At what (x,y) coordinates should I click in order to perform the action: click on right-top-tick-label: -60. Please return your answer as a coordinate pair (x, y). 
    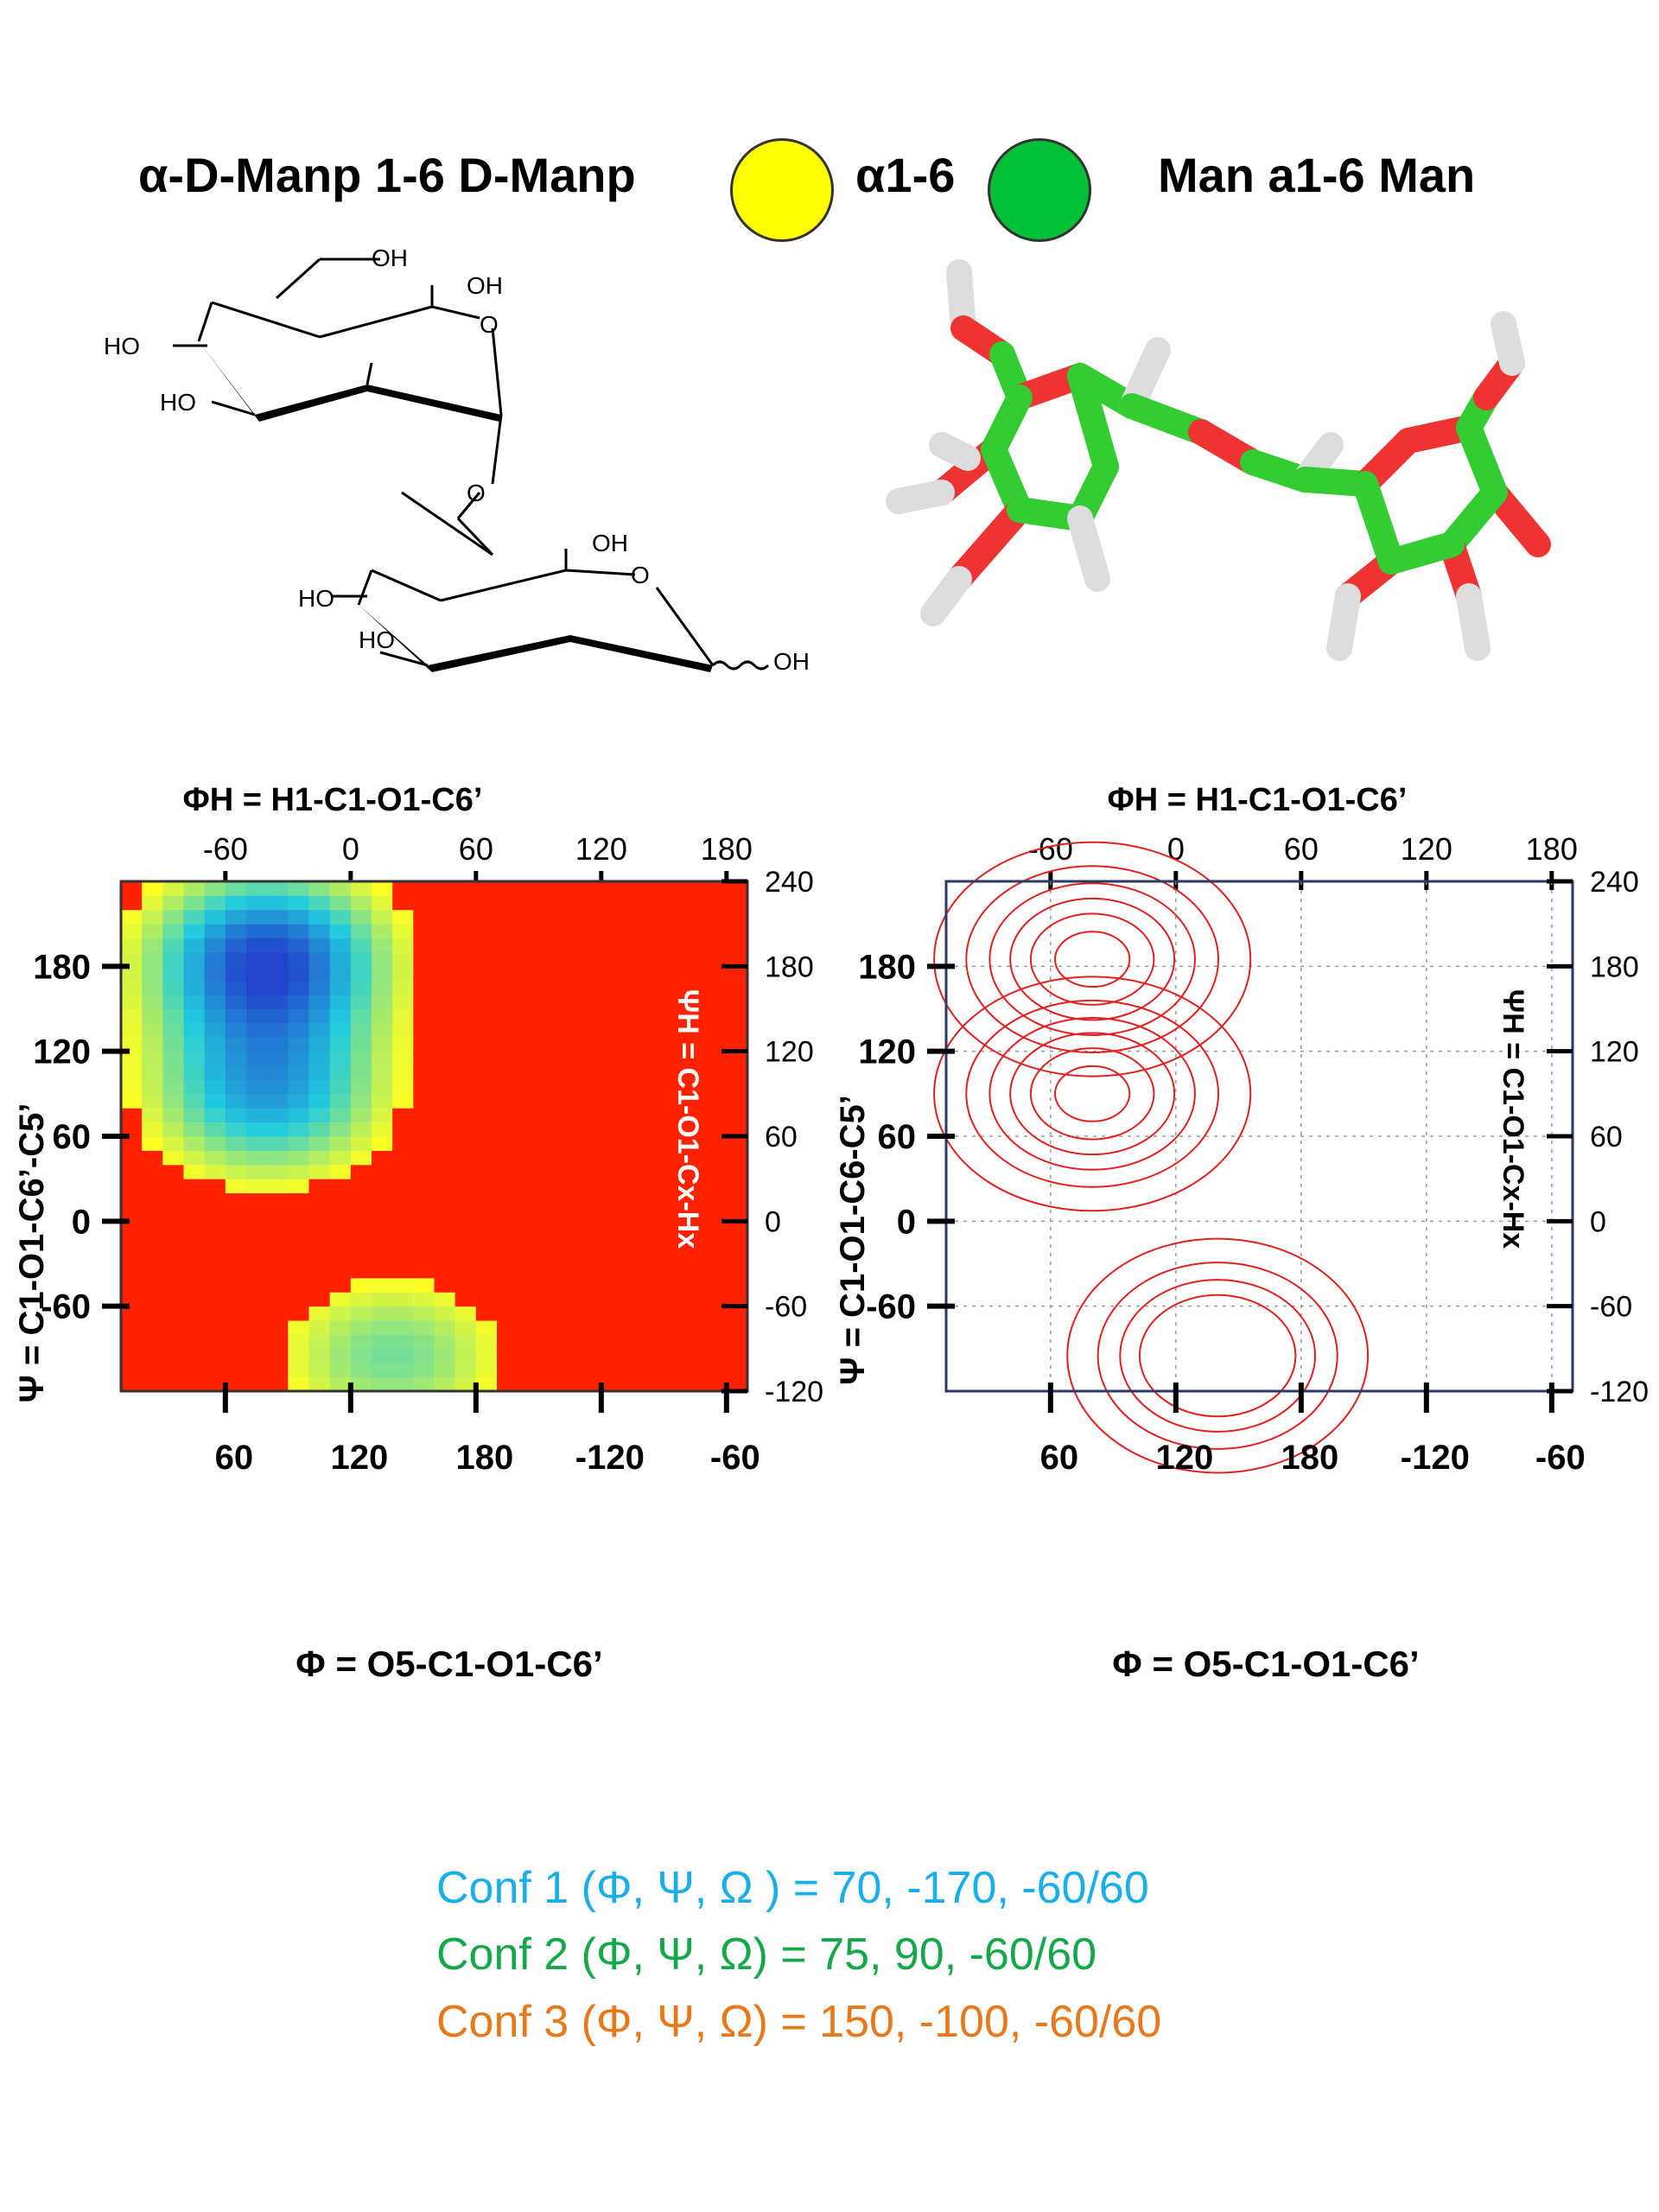
    Looking at the image, I should click on (1050, 849).